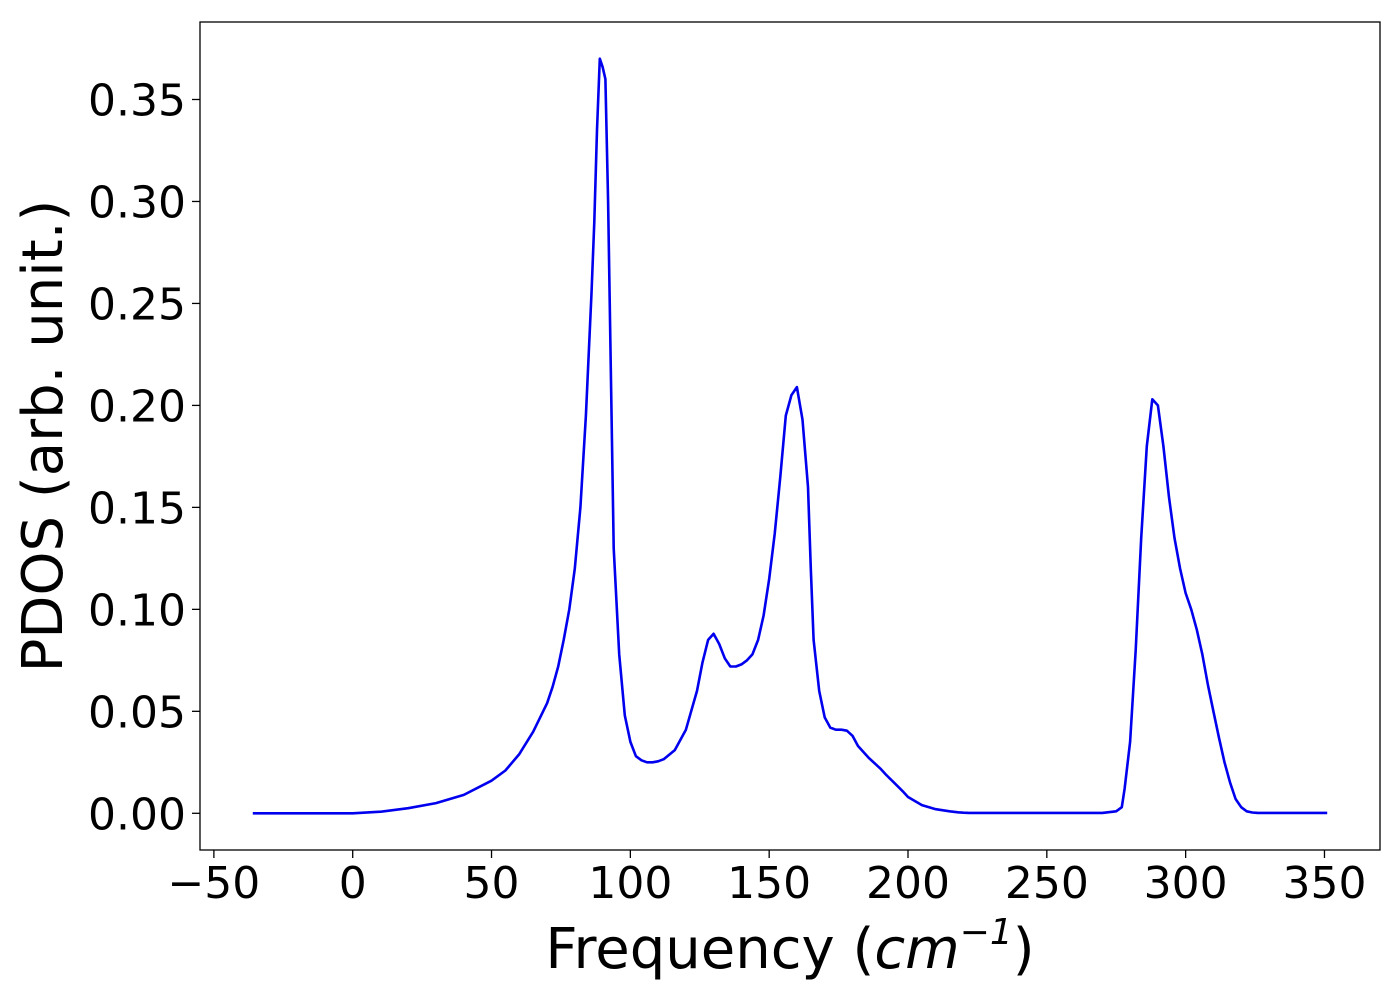 This screenshot has width=1400, height=1000. Describe the element at coordinates (137, 304) in the screenshot. I see `y-tick-label: 0.25` at that location.